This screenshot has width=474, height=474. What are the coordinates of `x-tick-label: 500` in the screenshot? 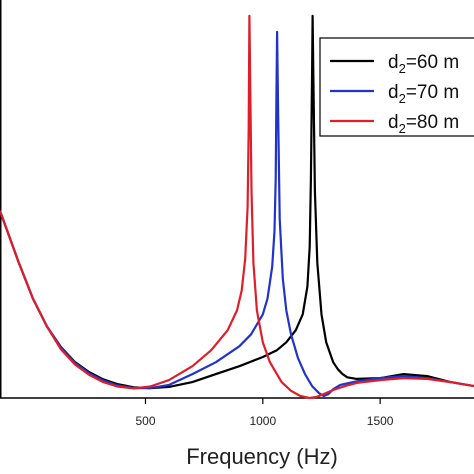 It's located at (145, 421).